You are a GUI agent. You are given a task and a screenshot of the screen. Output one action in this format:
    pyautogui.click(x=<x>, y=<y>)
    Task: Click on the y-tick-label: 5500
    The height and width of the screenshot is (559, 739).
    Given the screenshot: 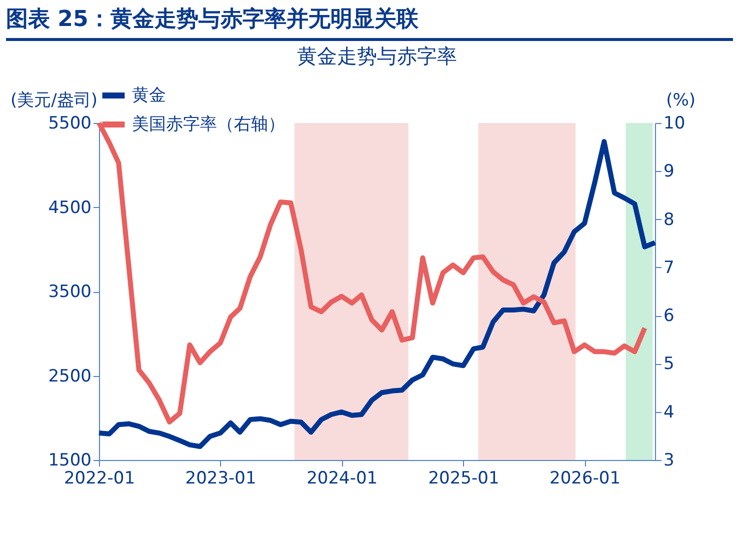 What is the action you would take?
    pyautogui.click(x=70, y=124)
    